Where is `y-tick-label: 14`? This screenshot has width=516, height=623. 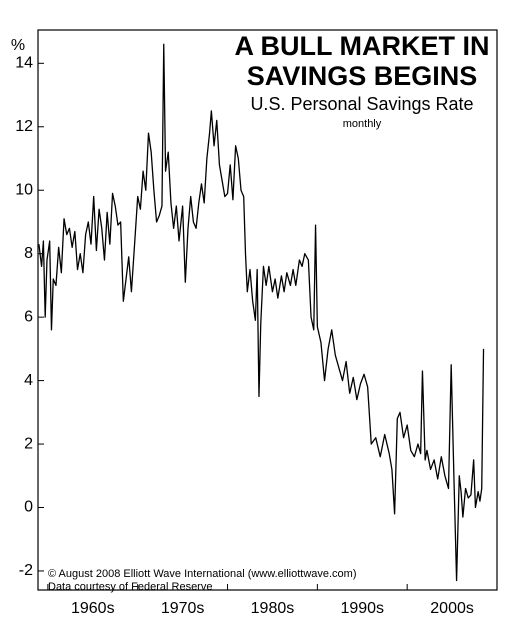 y-tick-label: 14 is located at coordinates (24, 63).